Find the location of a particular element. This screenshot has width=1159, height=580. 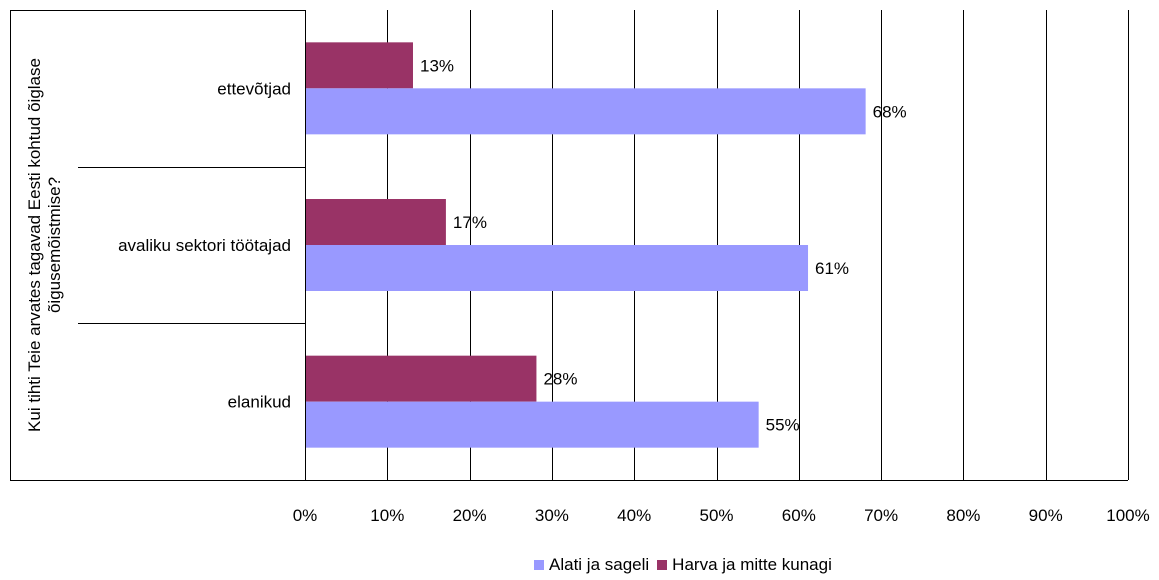

legend-item-alati: Alati ja sageli is located at coordinates (591, 565).